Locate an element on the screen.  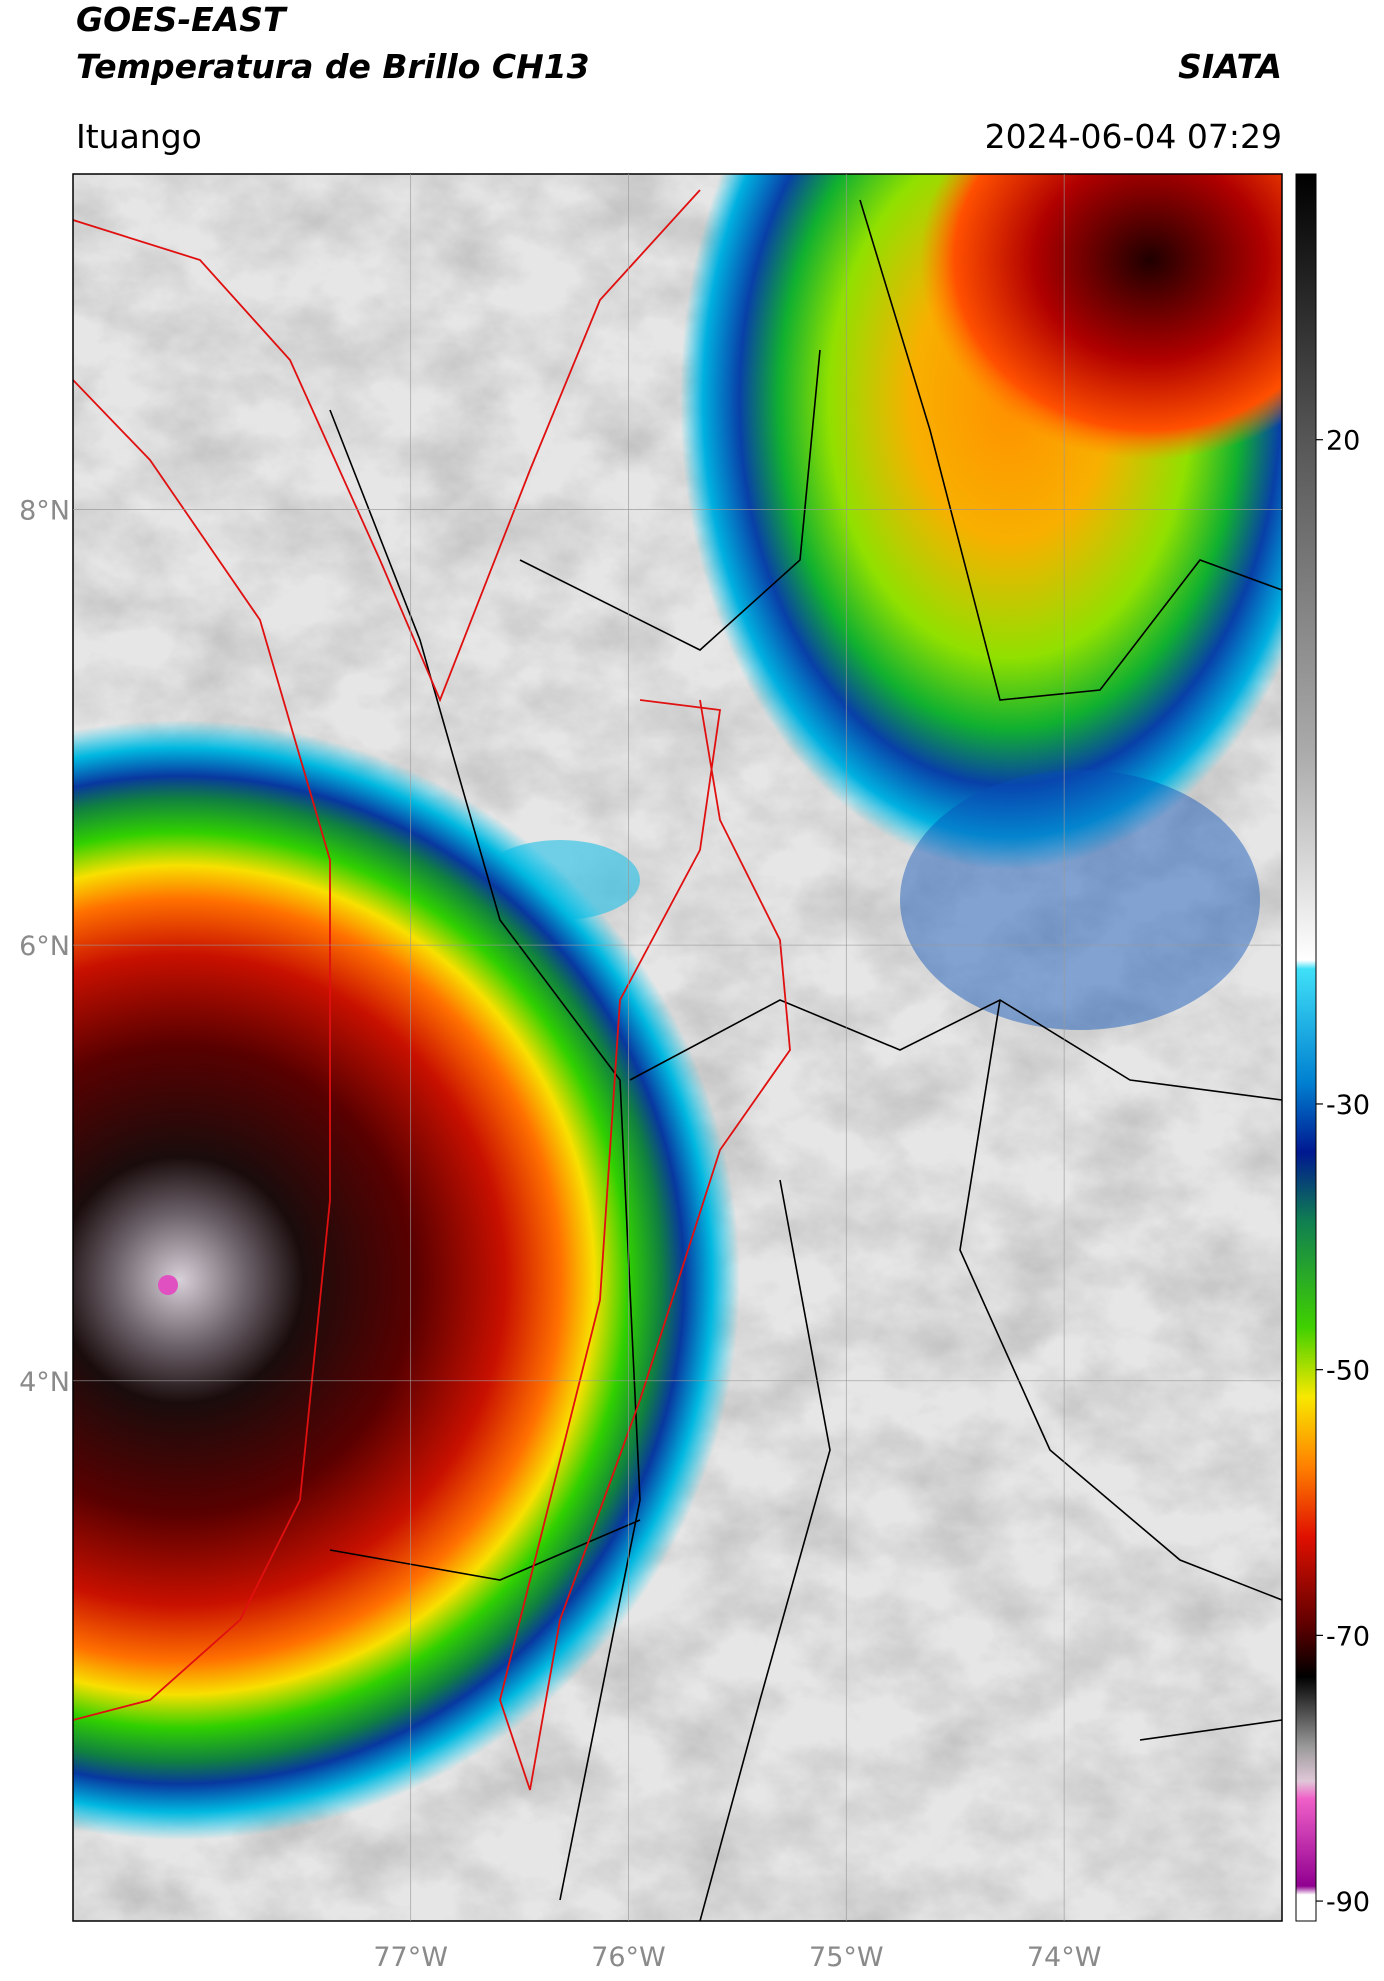
y-tick-label: 6°N is located at coordinates (44, 946).